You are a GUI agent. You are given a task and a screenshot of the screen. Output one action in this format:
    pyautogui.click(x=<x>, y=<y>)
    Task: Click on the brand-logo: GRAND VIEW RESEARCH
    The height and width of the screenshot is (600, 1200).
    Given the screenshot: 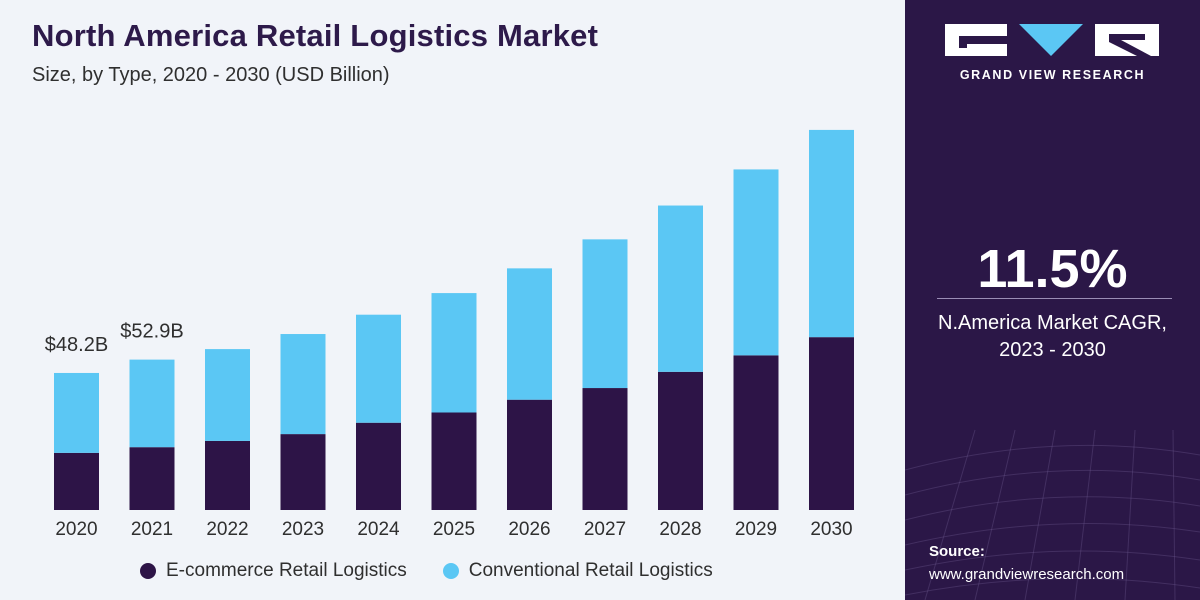 What is the action you would take?
    pyautogui.click(x=1052, y=52)
    